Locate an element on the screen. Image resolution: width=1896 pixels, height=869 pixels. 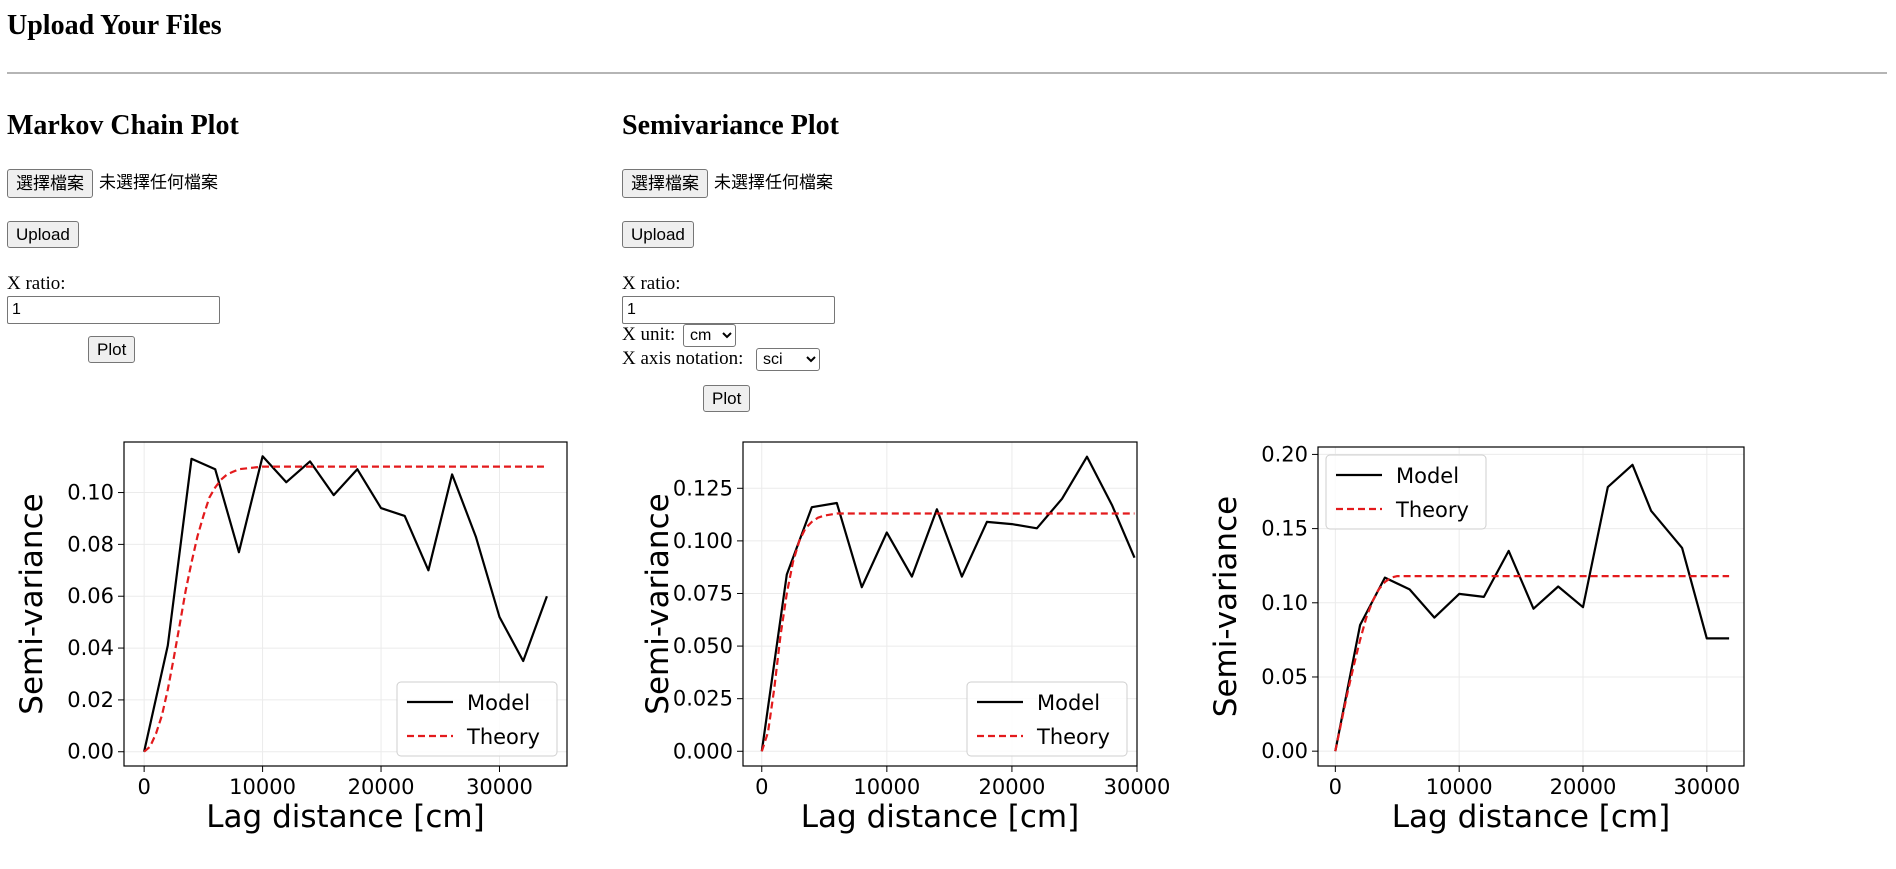
semivariance-x-axis-notation-label: X axis notation: is located at coordinates (683, 358).